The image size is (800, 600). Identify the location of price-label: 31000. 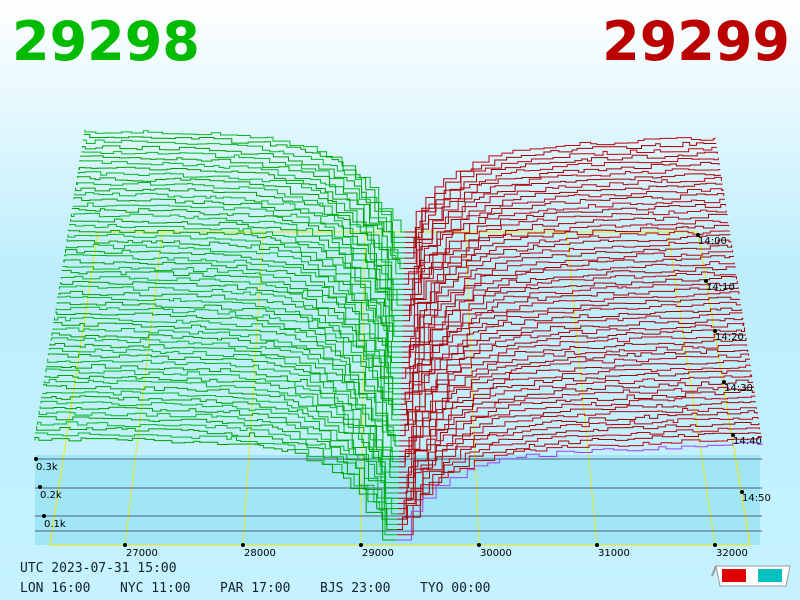
(614, 553).